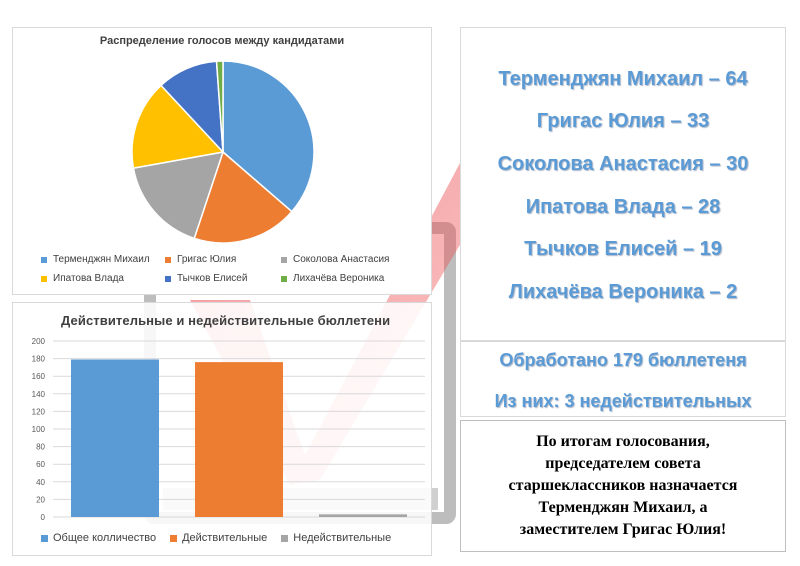 The image size is (800, 566). Describe the element at coordinates (40, 464) in the screenshot. I see `y-tick-label: 60` at that location.